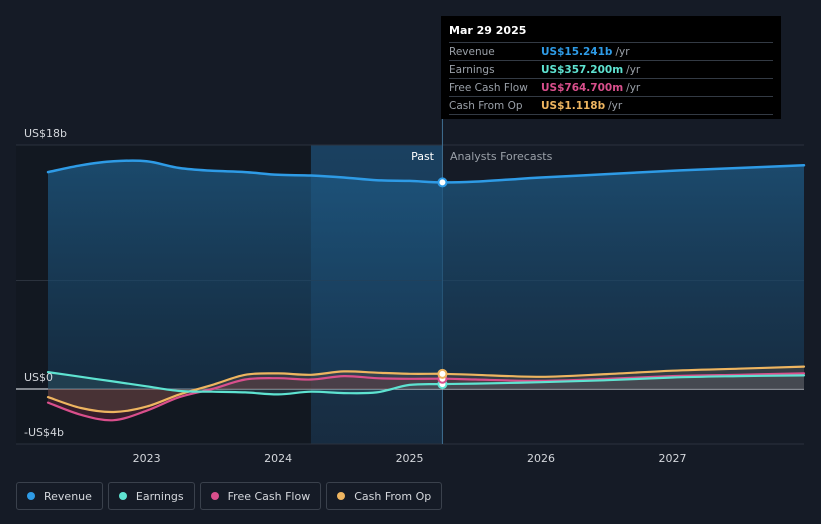 Image resolution: width=821 pixels, height=524 pixels. What do you see at coordinates (45, 133) in the screenshot?
I see `y-tick-label: US$18b` at bounding box center [45, 133].